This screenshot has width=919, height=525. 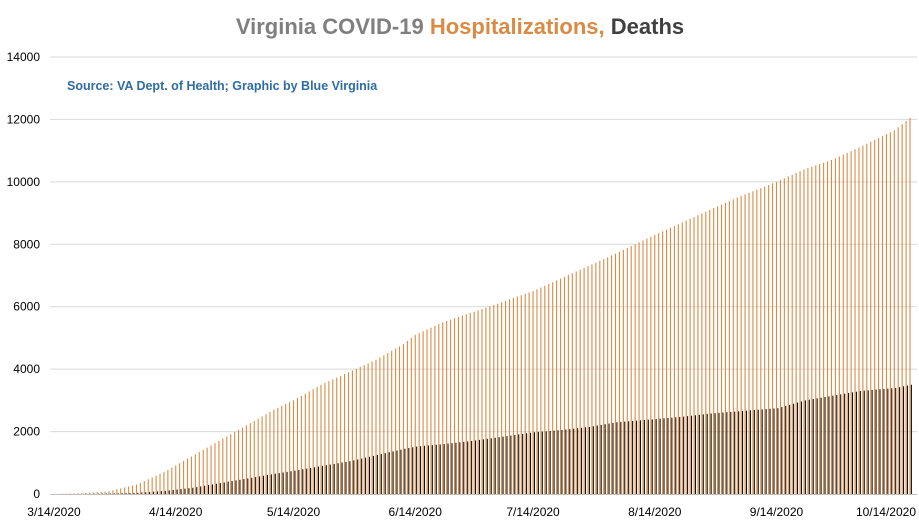 What do you see at coordinates (655, 512) in the screenshot?
I see `x-tick-label: 8/14/2020` at bounding box center [655, 512].